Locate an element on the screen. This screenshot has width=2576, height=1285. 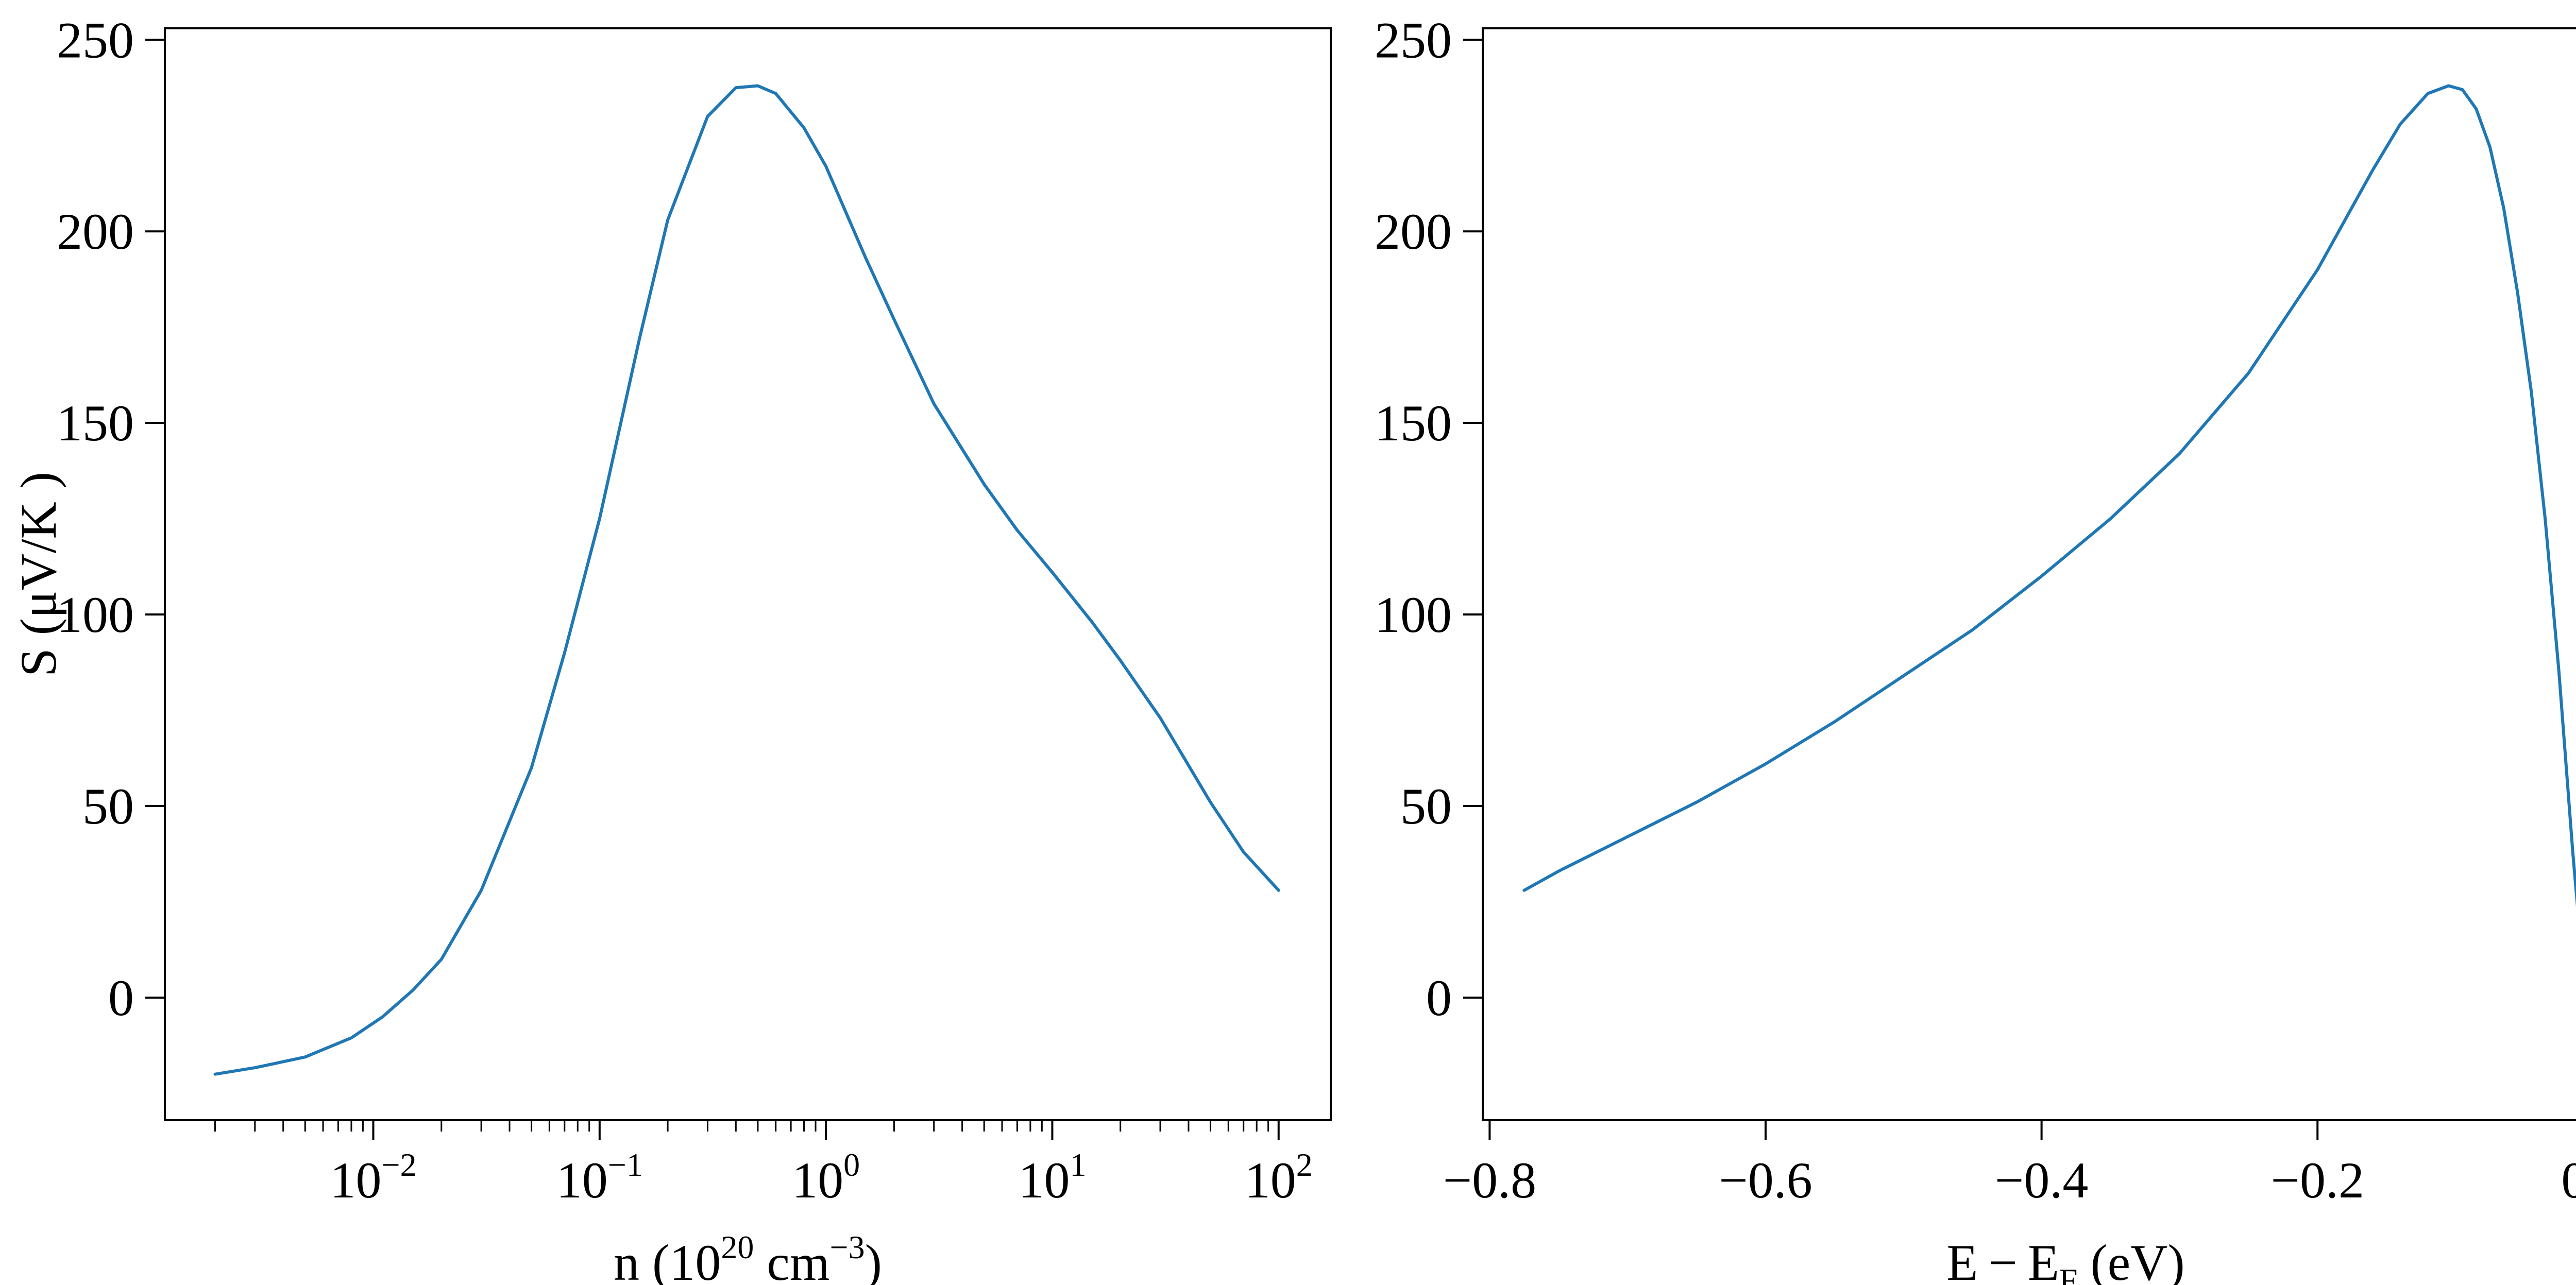
x-tick-label: 10⁻² is located at coordinates (373, 1177).